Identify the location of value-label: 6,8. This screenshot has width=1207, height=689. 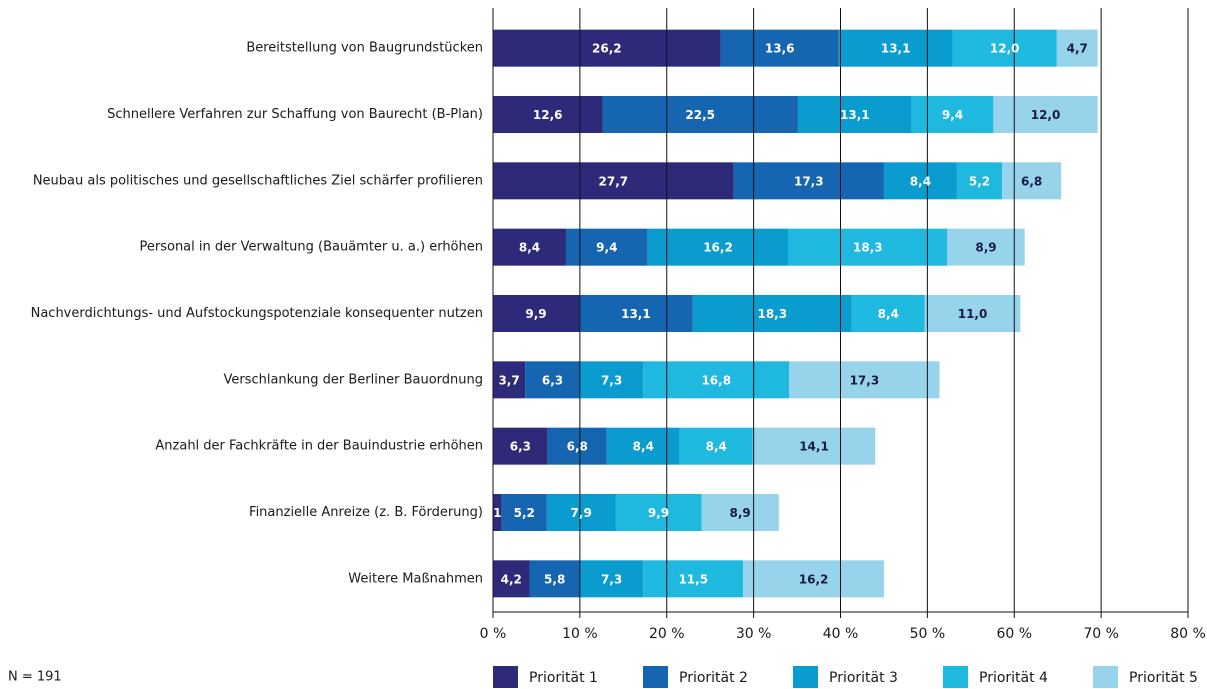
(1031, 181).